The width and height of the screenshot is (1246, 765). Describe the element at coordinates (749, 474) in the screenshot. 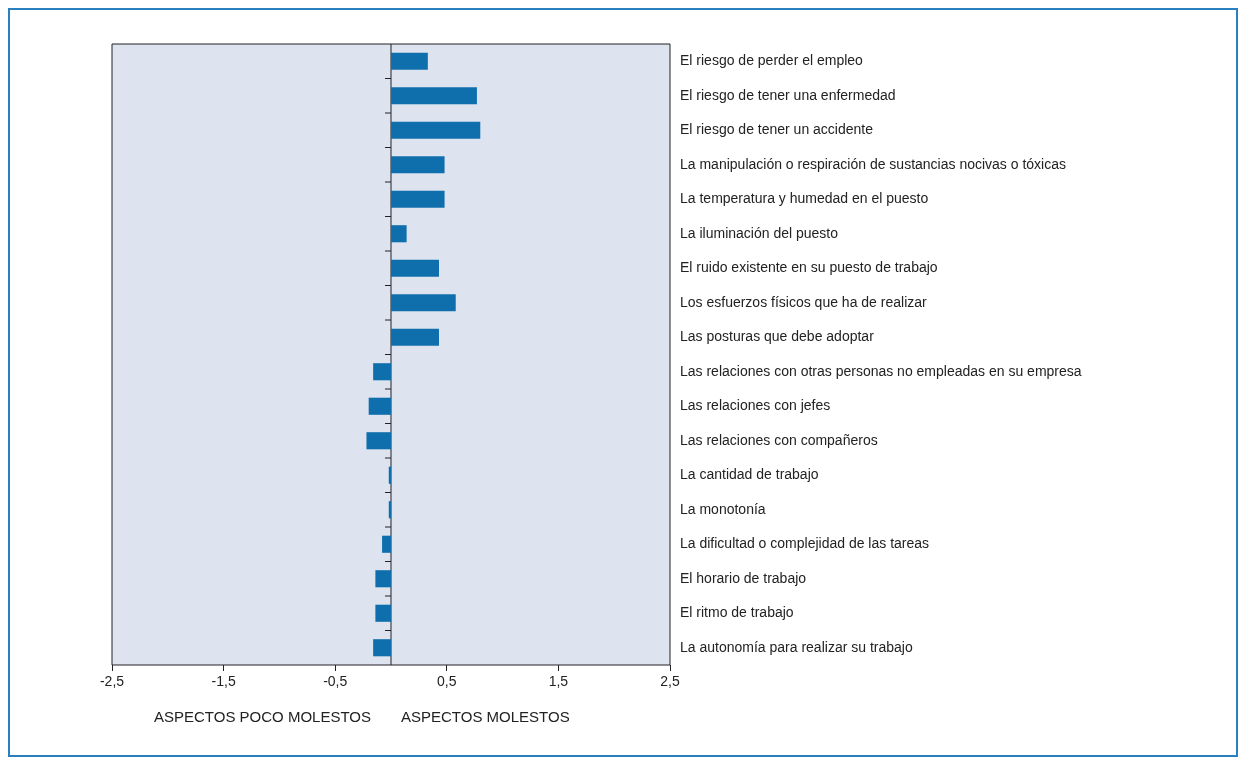

I see `y-tick-label: La cantidad de trabajo` at that location.